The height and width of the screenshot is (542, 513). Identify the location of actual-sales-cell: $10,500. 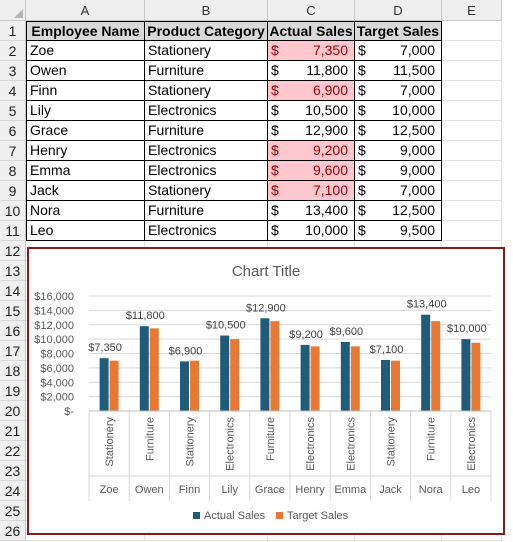
(311, 111).